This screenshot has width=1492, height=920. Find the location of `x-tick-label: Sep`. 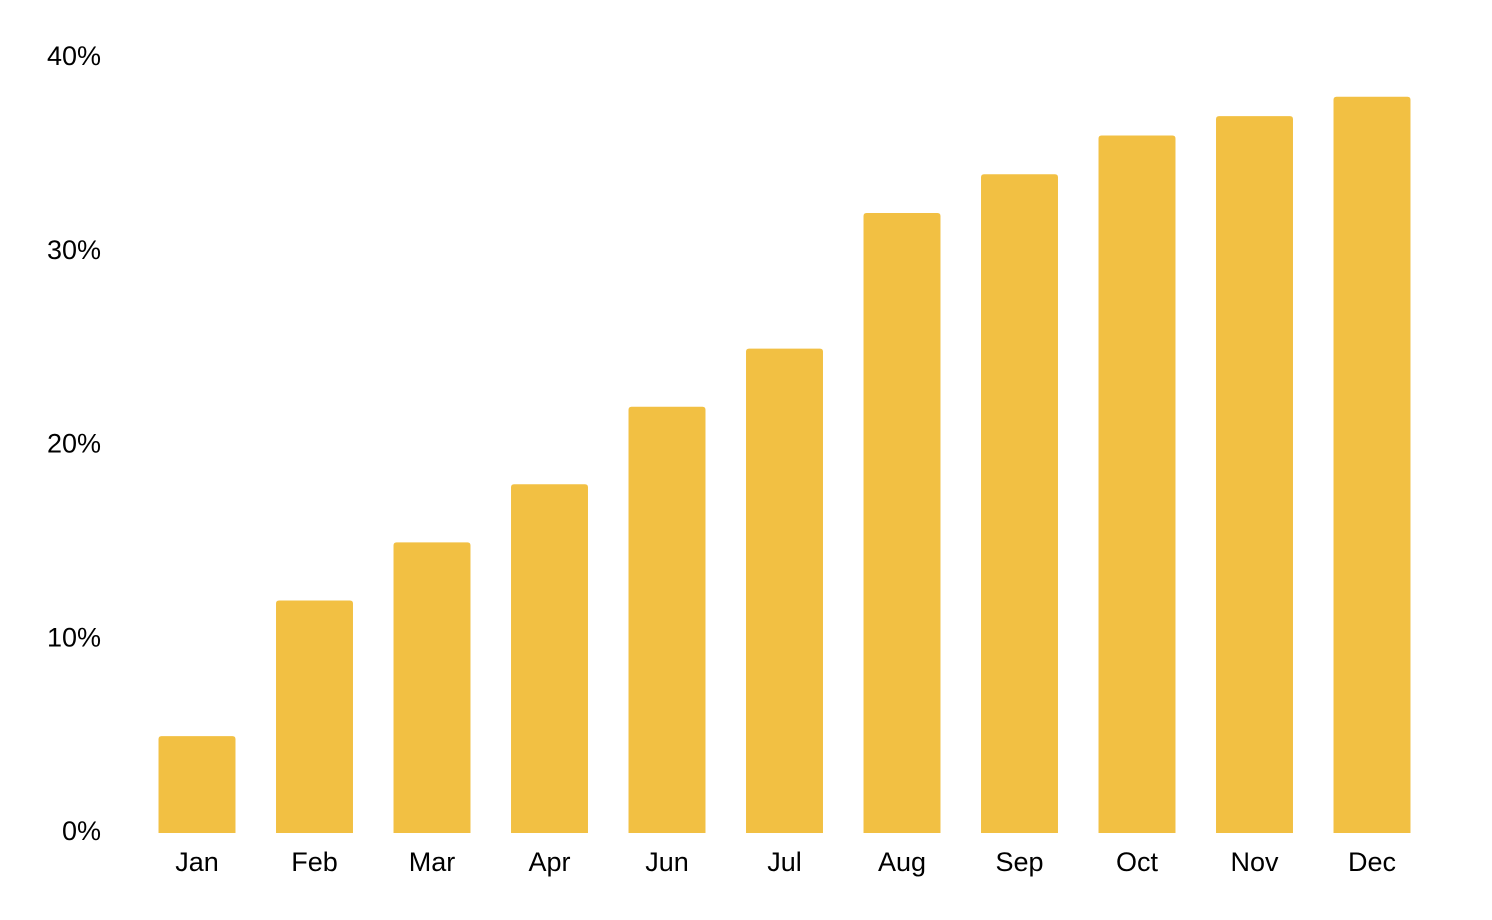

x-tick-label: Sep is located at coordinates (1019, 862).